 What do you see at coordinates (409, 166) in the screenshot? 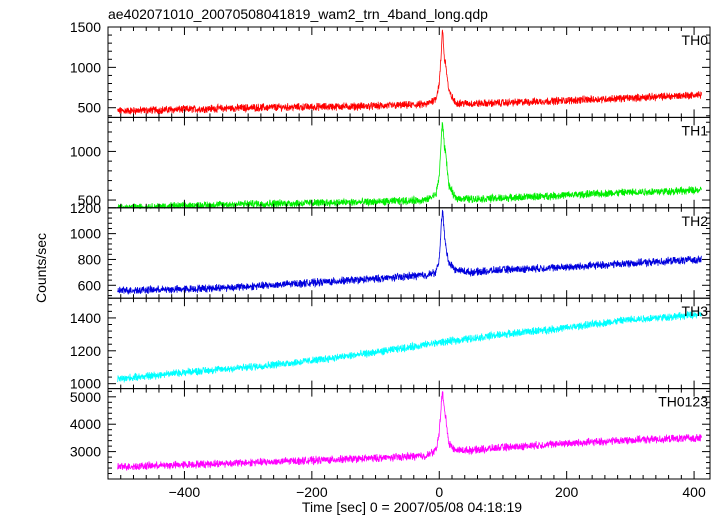
I see `series-line-th1` at bounding box center [409, 166].